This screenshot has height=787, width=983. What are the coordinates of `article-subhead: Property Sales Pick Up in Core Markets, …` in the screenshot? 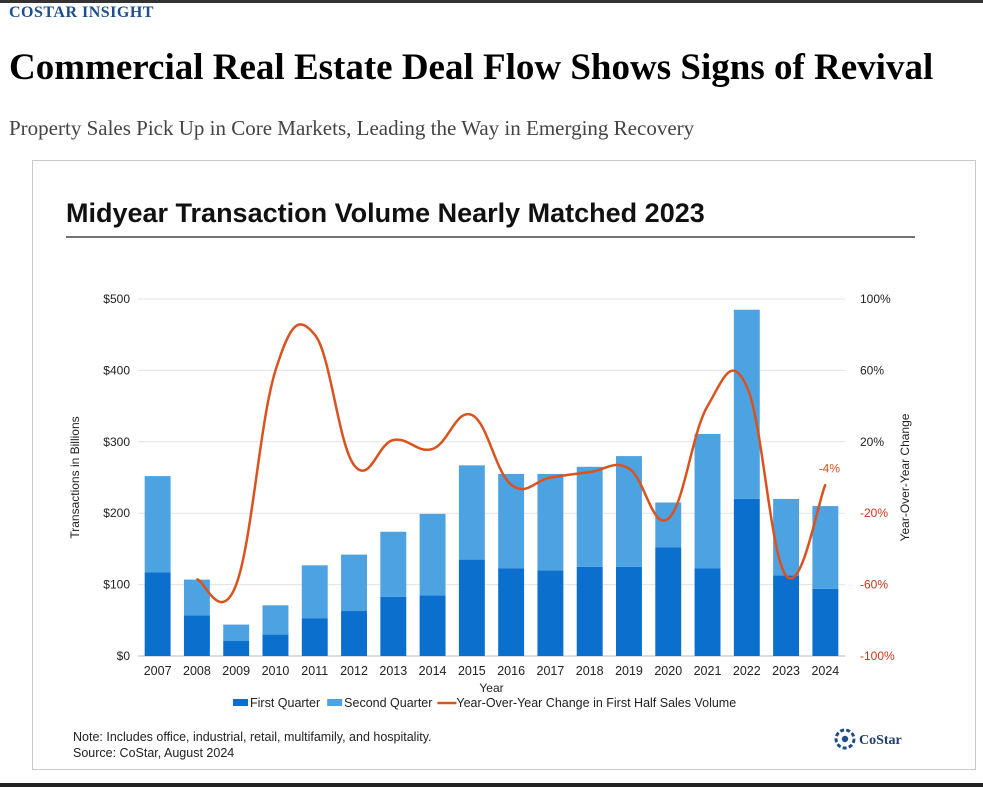 It's located at (352, 128).